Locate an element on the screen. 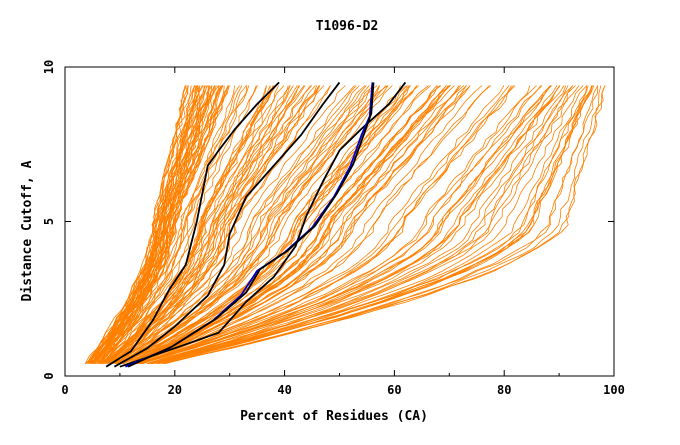  x-tick-label: 0 is located at coordinates (64, 390).